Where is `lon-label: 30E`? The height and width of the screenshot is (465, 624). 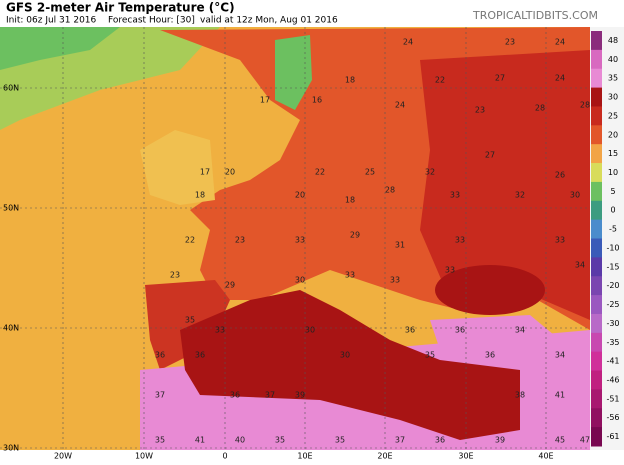
lon-label: 30E is located at coordinates (465, 456).